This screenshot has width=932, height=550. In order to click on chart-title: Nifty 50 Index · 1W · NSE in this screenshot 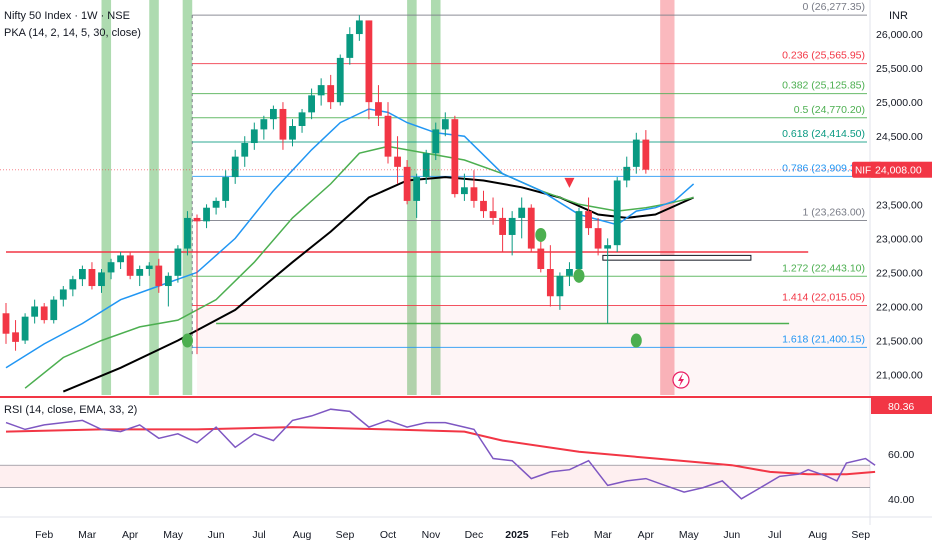, I will do `click(67, 16)`.